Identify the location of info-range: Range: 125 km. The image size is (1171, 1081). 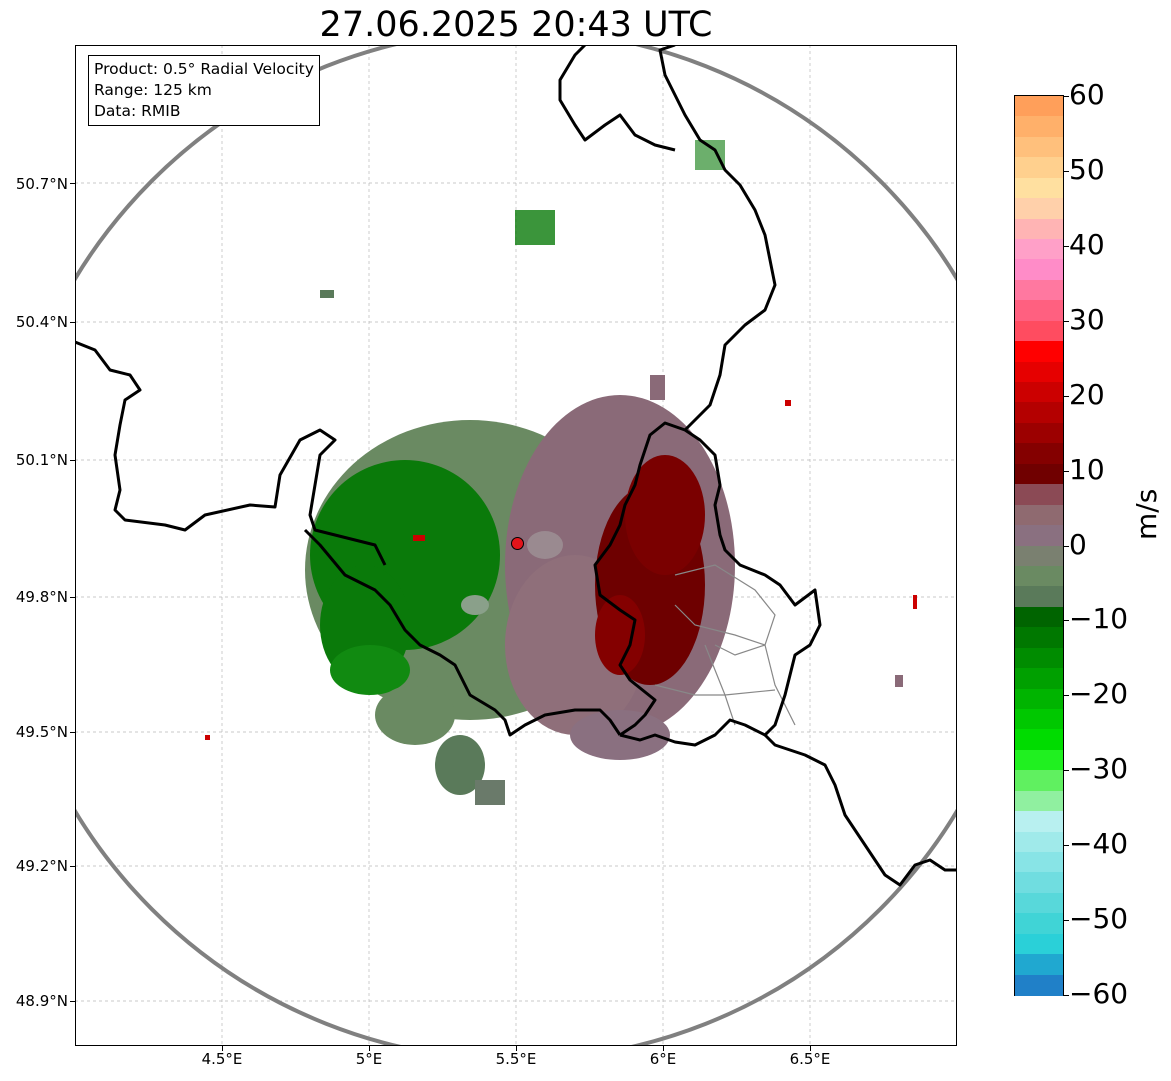
(153, 90).